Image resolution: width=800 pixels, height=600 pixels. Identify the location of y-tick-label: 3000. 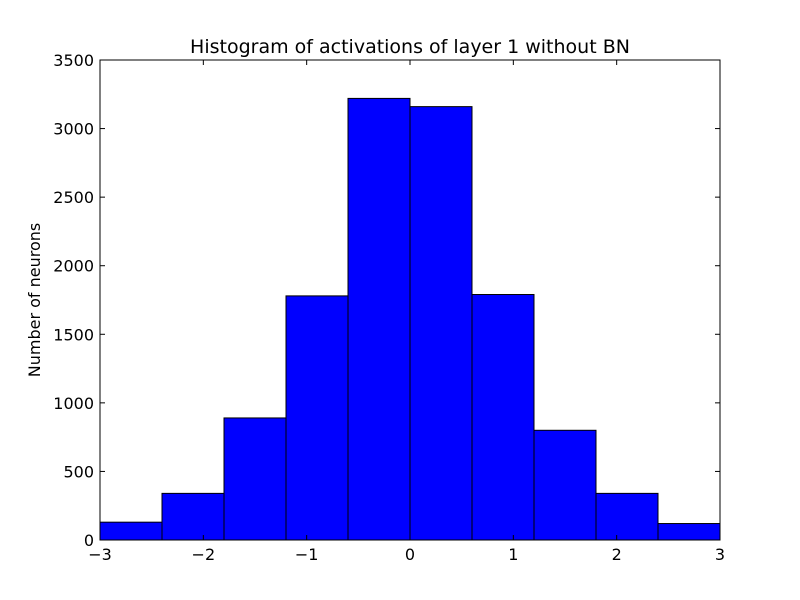
(73, 129).